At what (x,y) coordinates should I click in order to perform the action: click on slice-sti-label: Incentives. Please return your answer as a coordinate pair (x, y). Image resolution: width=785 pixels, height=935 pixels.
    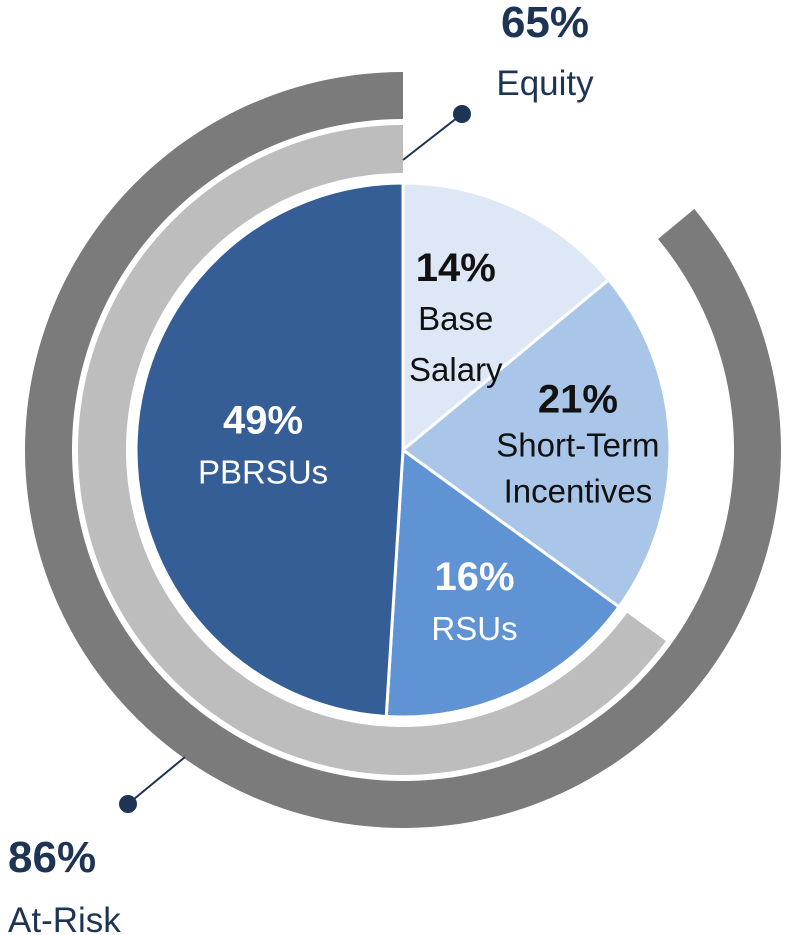
    Looking at the image, I should click on (578, 491).